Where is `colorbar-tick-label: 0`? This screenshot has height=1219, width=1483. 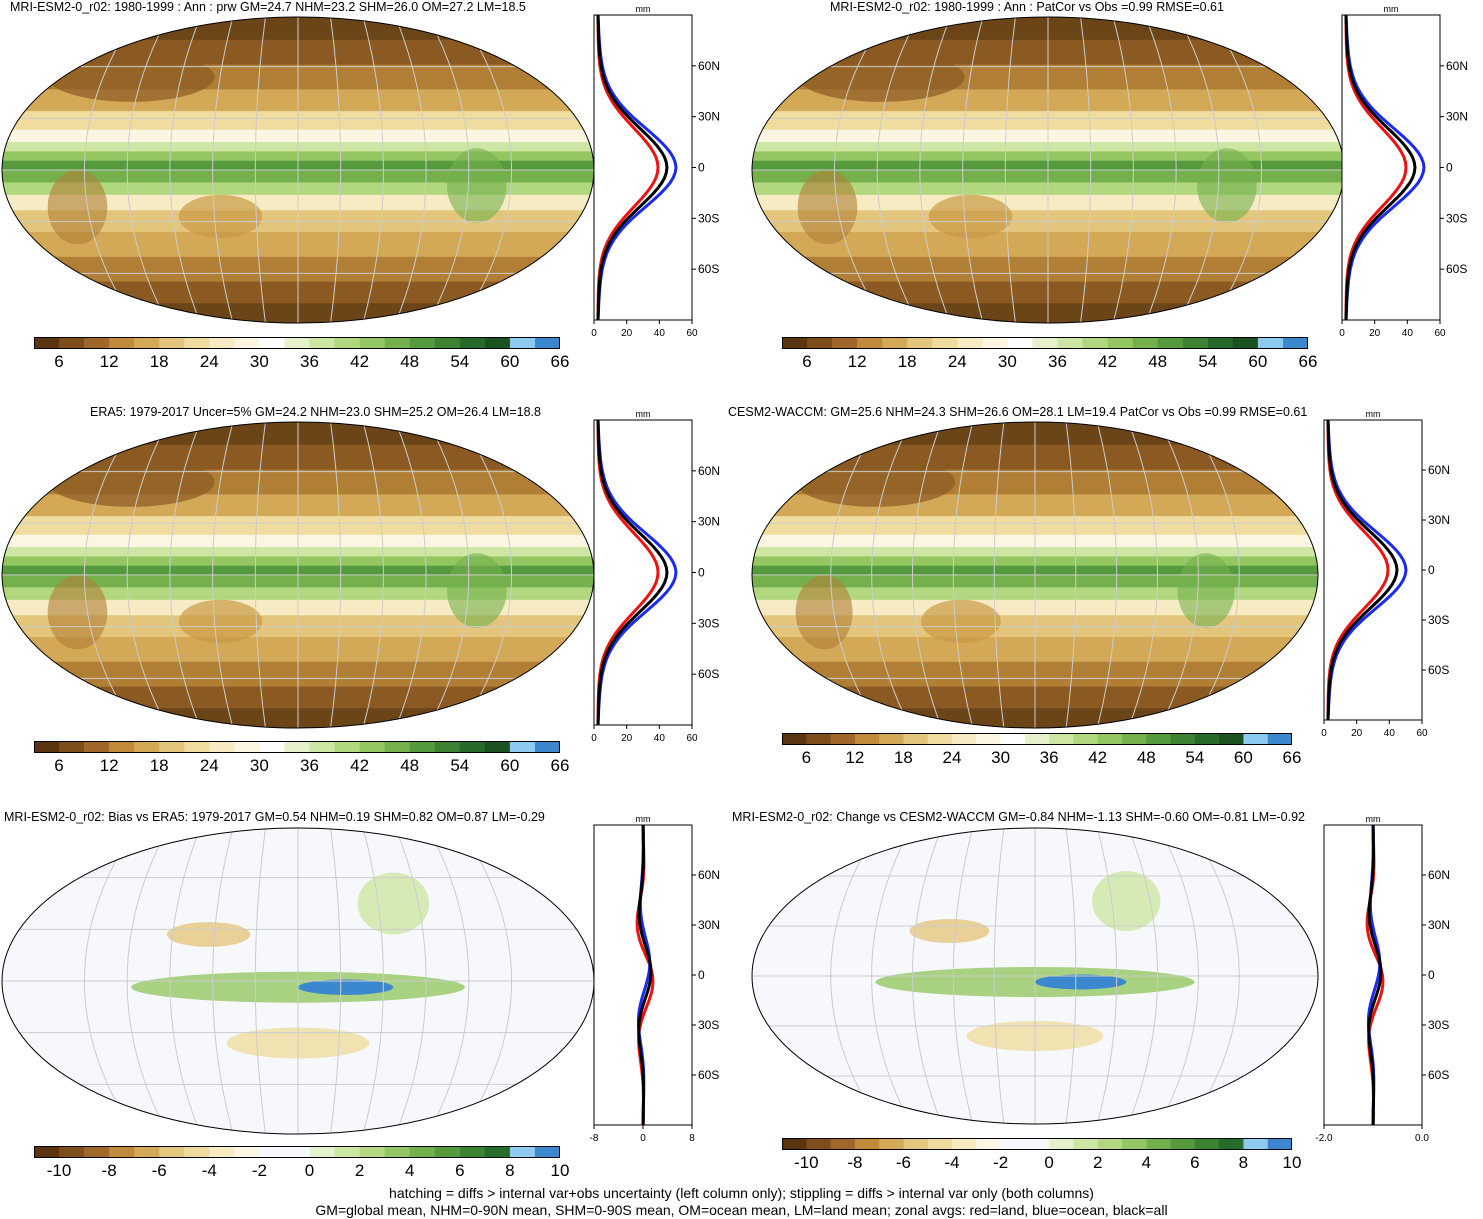 colorbar-tick-label: 0 is located at coordinates (1049, 1162).